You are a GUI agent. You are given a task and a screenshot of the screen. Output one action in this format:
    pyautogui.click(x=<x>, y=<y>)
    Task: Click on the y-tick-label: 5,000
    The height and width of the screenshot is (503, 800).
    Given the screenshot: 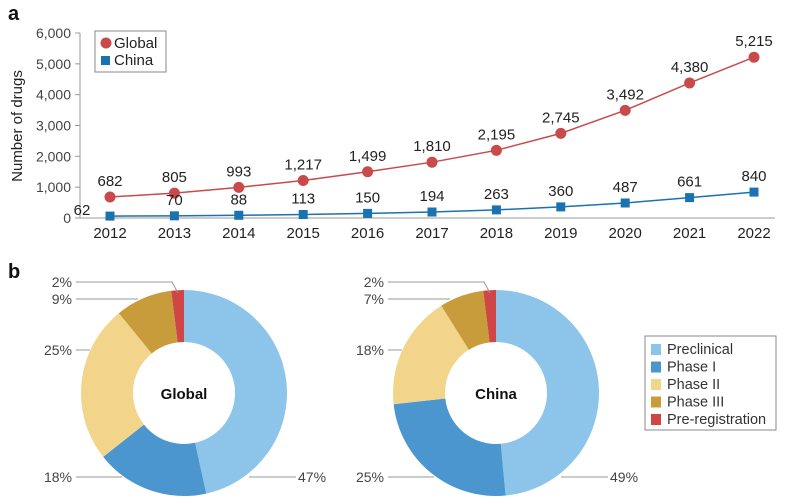 What is the action you would take?
    pyautogui.click(x=53, y=64)
    